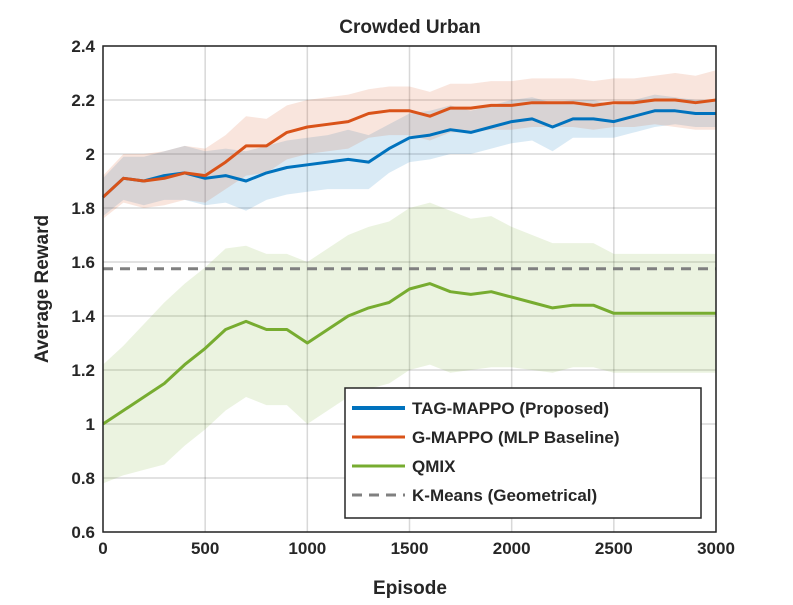 The width and height of the screenshot is (793, 605). I want to click on legend-label: TAG-MAPPO (Proposed), so click(510, 408).